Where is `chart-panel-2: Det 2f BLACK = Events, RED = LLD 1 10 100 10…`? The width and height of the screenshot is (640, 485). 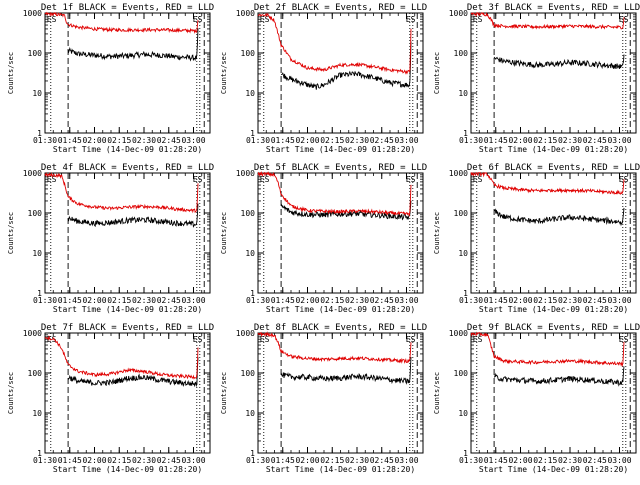 chart-panel-2: Det 2f BLACK = Events, RED = LLD 1 10 100 10… is located at coordinates (323, 78).